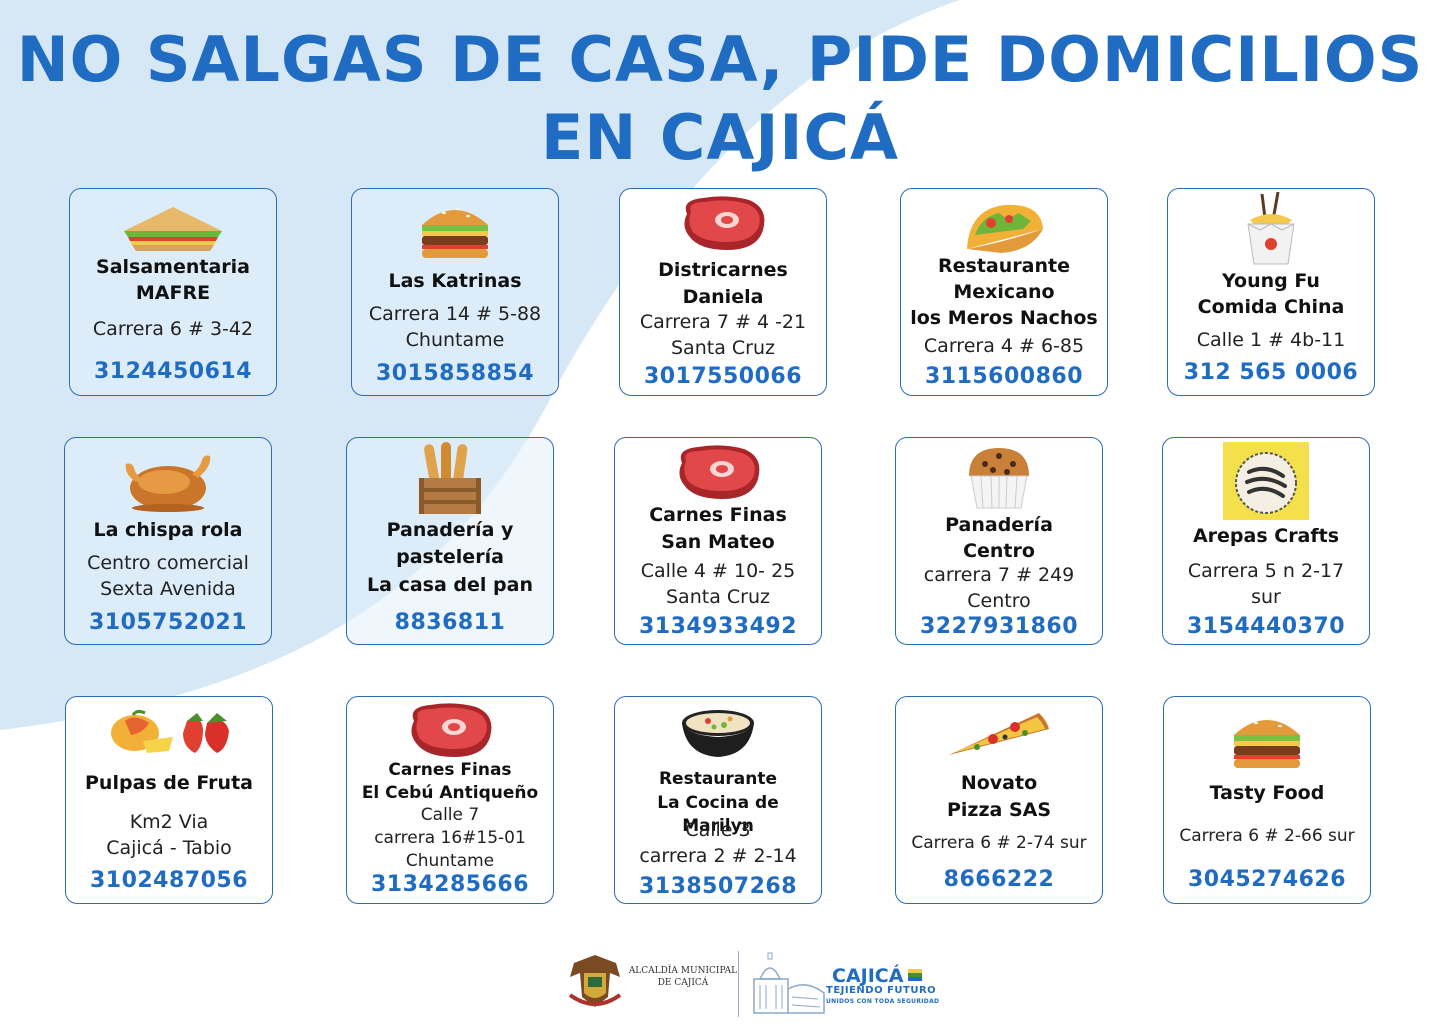 The height and width of the screenshot is (1035, 1440). I want to click on card-phone: 8666222, so click(999, 879).